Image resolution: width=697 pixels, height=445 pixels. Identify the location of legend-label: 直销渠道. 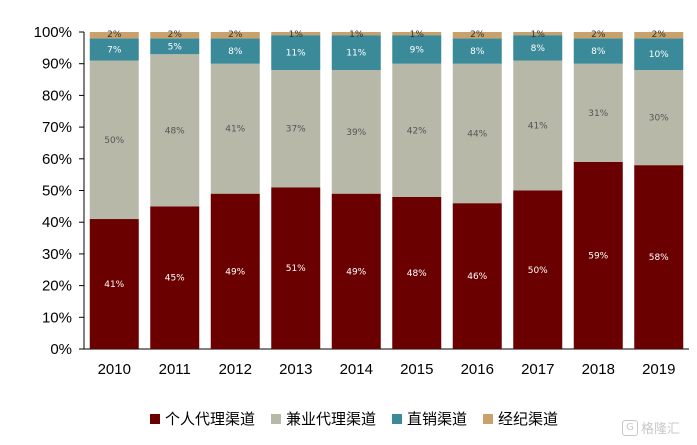
(437, 419).